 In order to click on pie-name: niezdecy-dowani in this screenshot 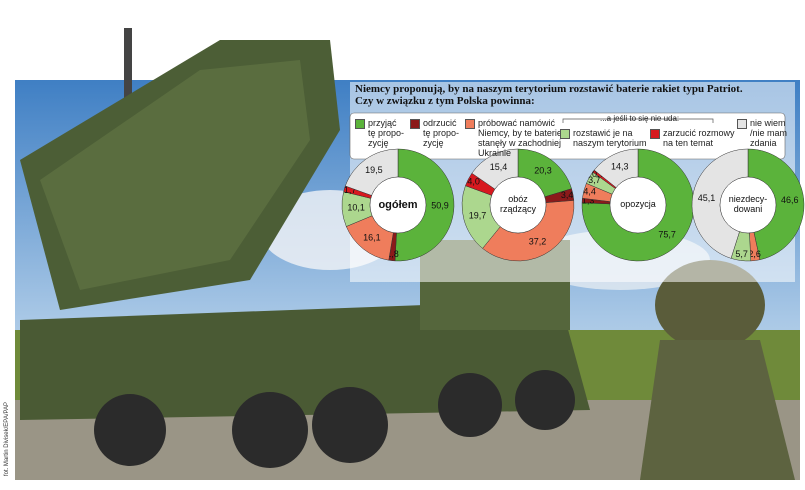, I will do `click(748, 204)`.